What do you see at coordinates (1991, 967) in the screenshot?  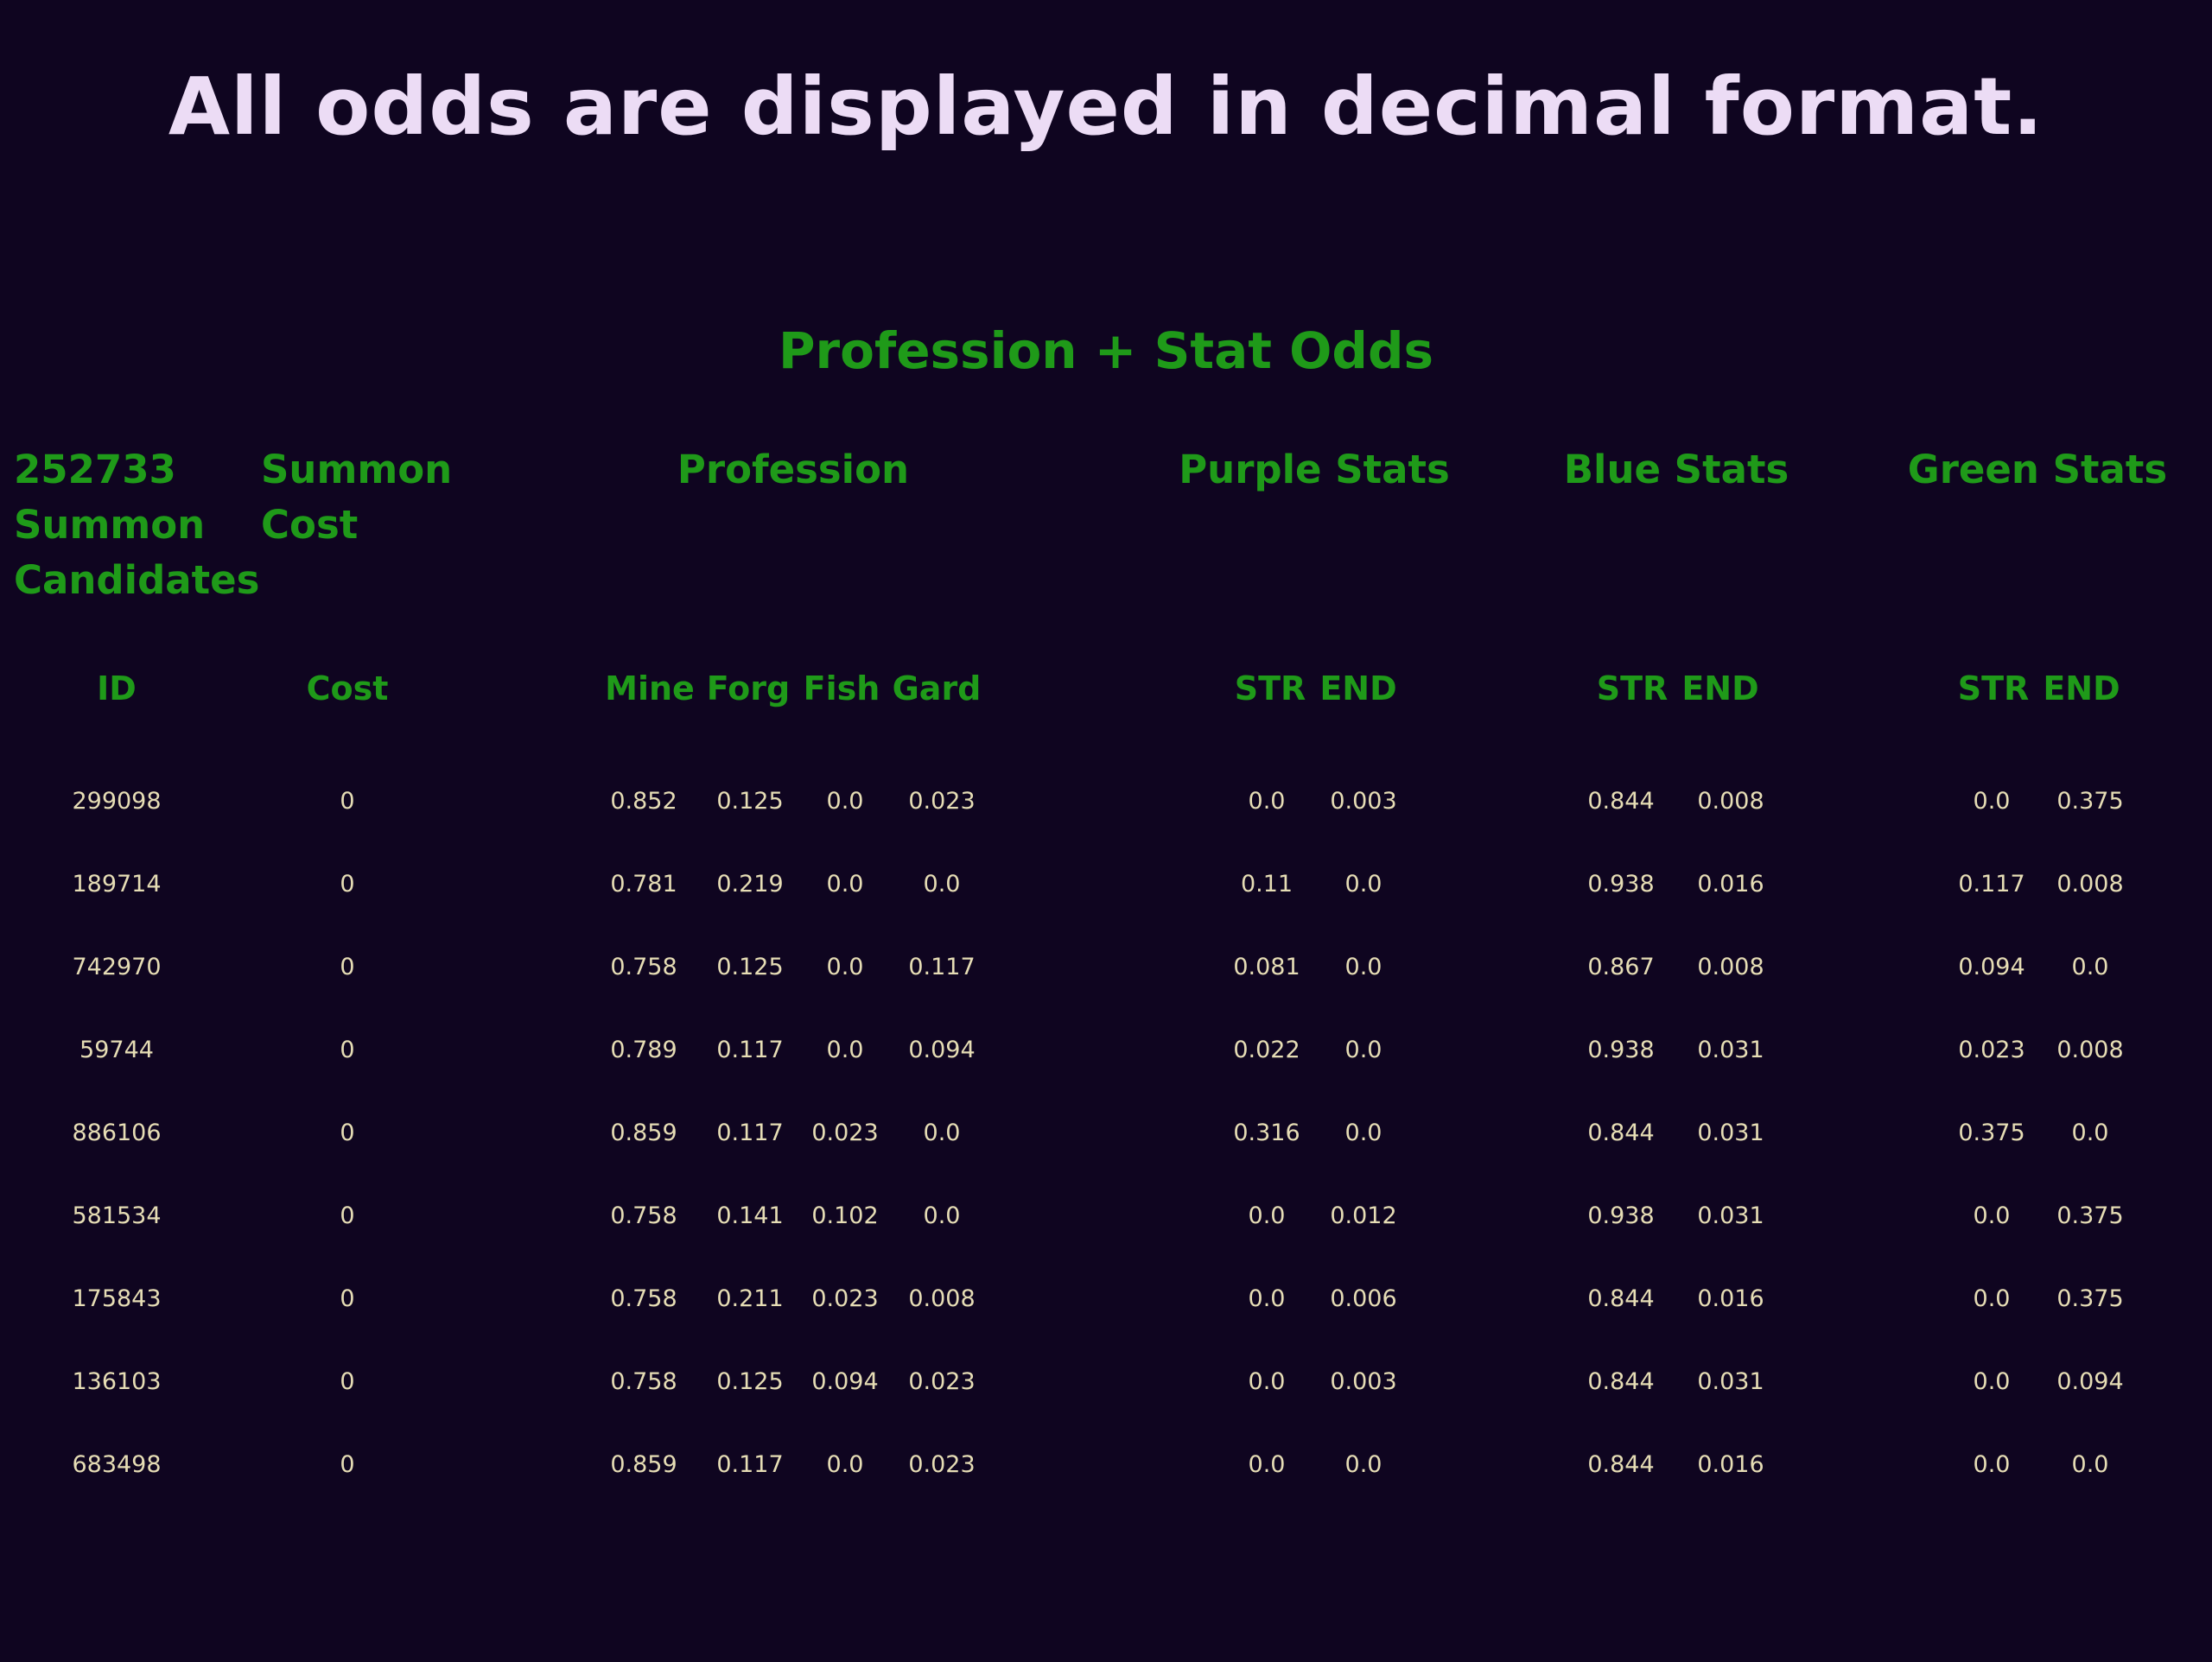 I see `cell-green-str: 0.094` at bounding box center [1991, 967].